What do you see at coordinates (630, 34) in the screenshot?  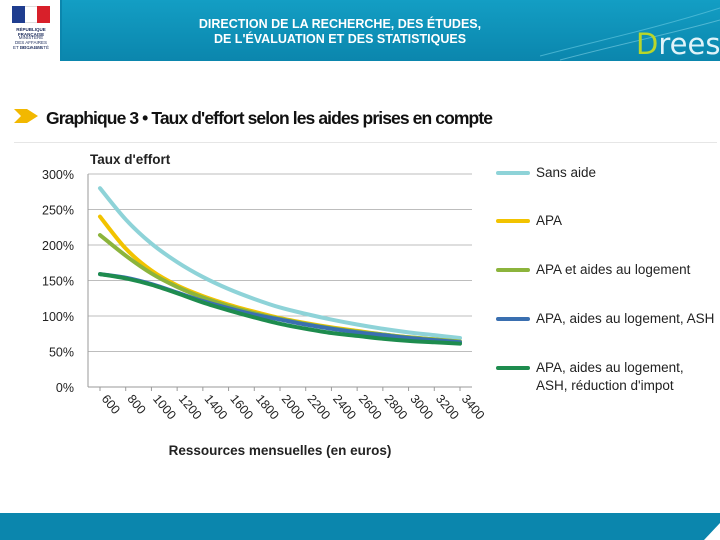 I see `header-swoosh-decoration` at bounding box center [630, 34].